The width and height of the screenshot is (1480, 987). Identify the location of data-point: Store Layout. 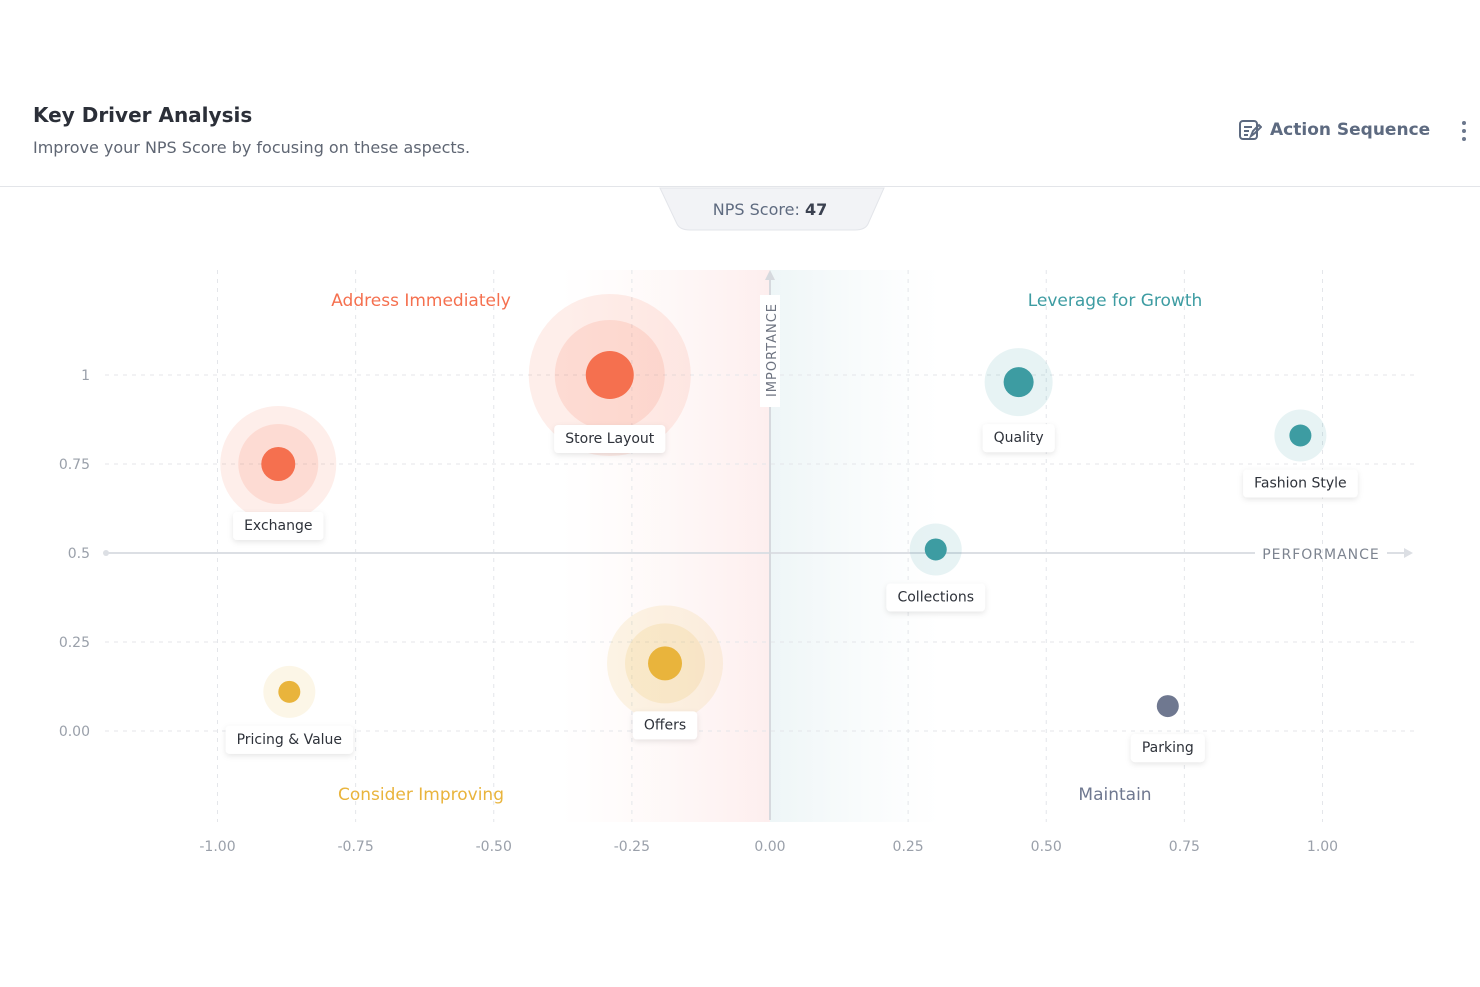
(609, 375).